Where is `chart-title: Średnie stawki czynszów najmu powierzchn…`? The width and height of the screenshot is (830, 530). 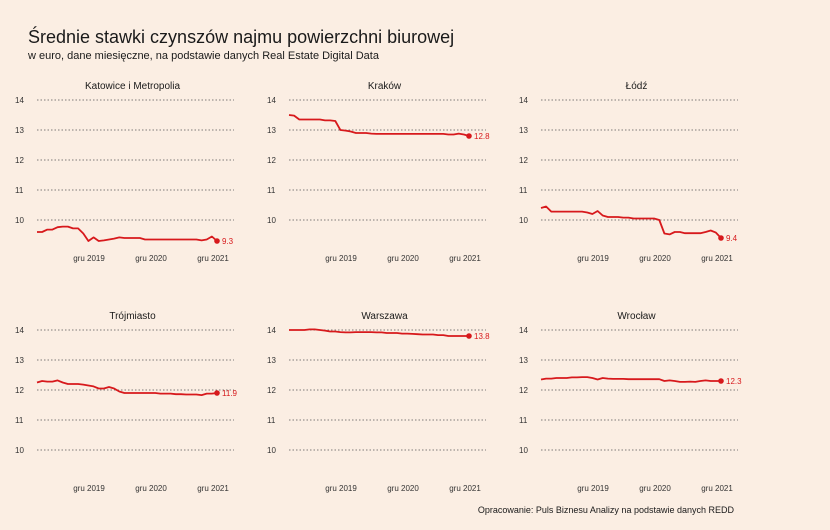 chart-title: Średnie stawki czynszów najmu powierzchn… is located at coordinates (241, 37).